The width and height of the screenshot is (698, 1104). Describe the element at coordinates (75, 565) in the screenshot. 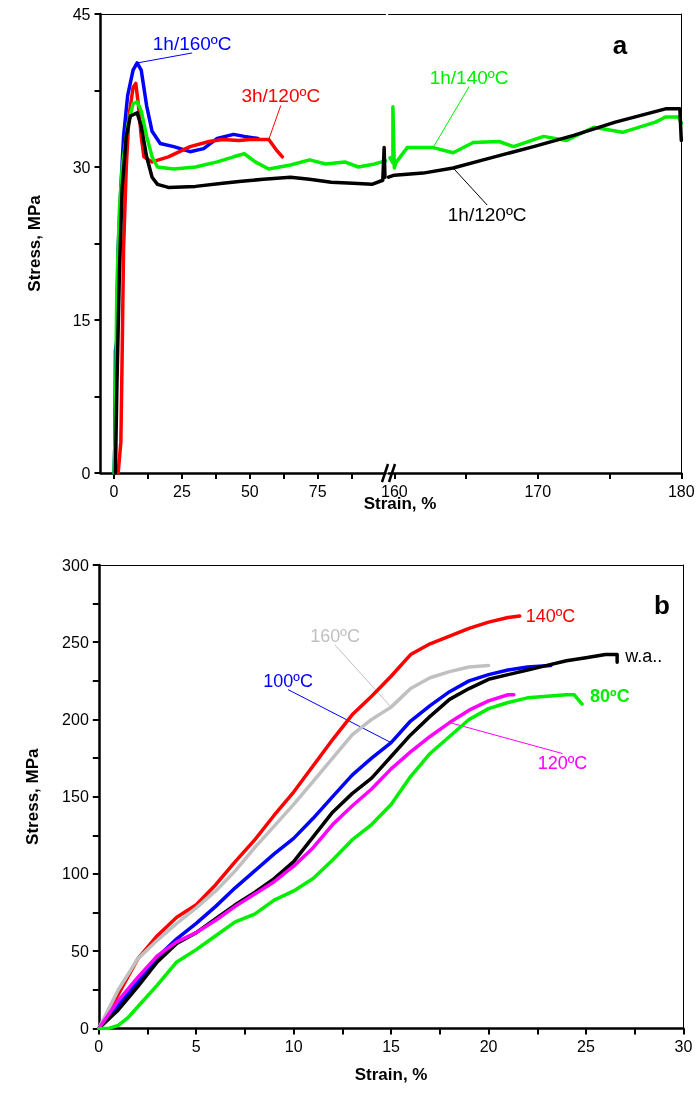

I see `y-tick-label: 300` at that location.